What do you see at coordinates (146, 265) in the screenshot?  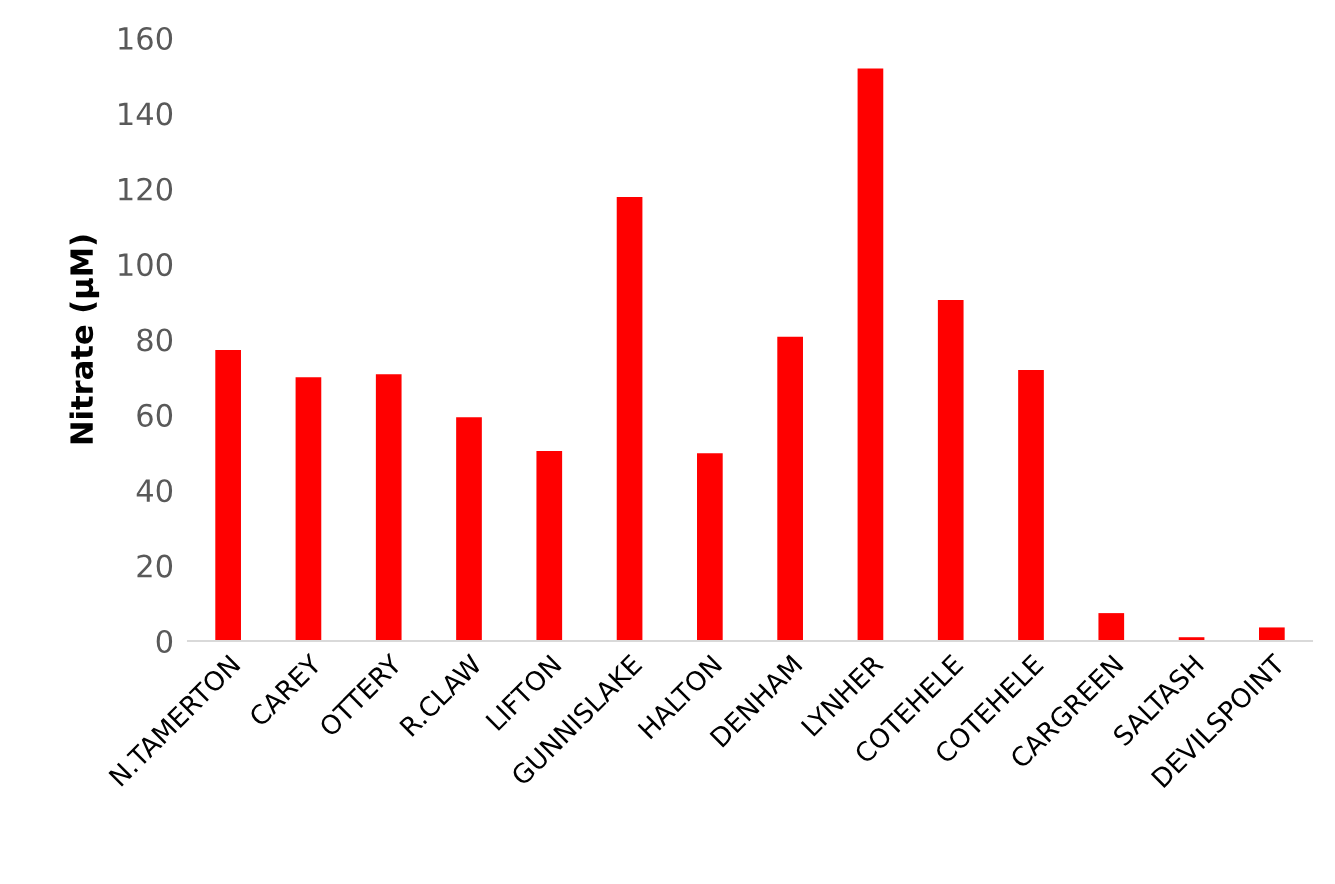 I see `y-tick-label: 100` at bounding box center [146, 265].